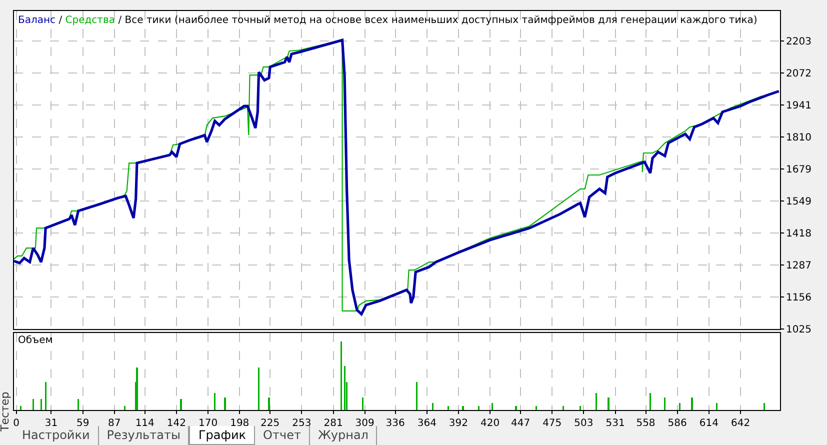 The image size is (827, 445). What do you see at coordinates (799, 330) in the screenshot?
I see `y-tick-label: 1025` at bounding box center [799, 330].